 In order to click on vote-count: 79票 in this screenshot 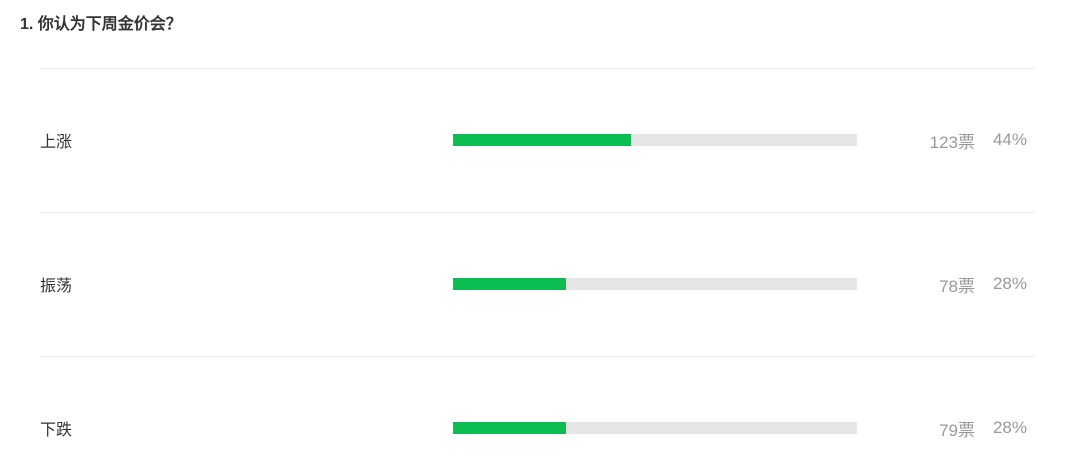, I will do `click(957, 430)`.